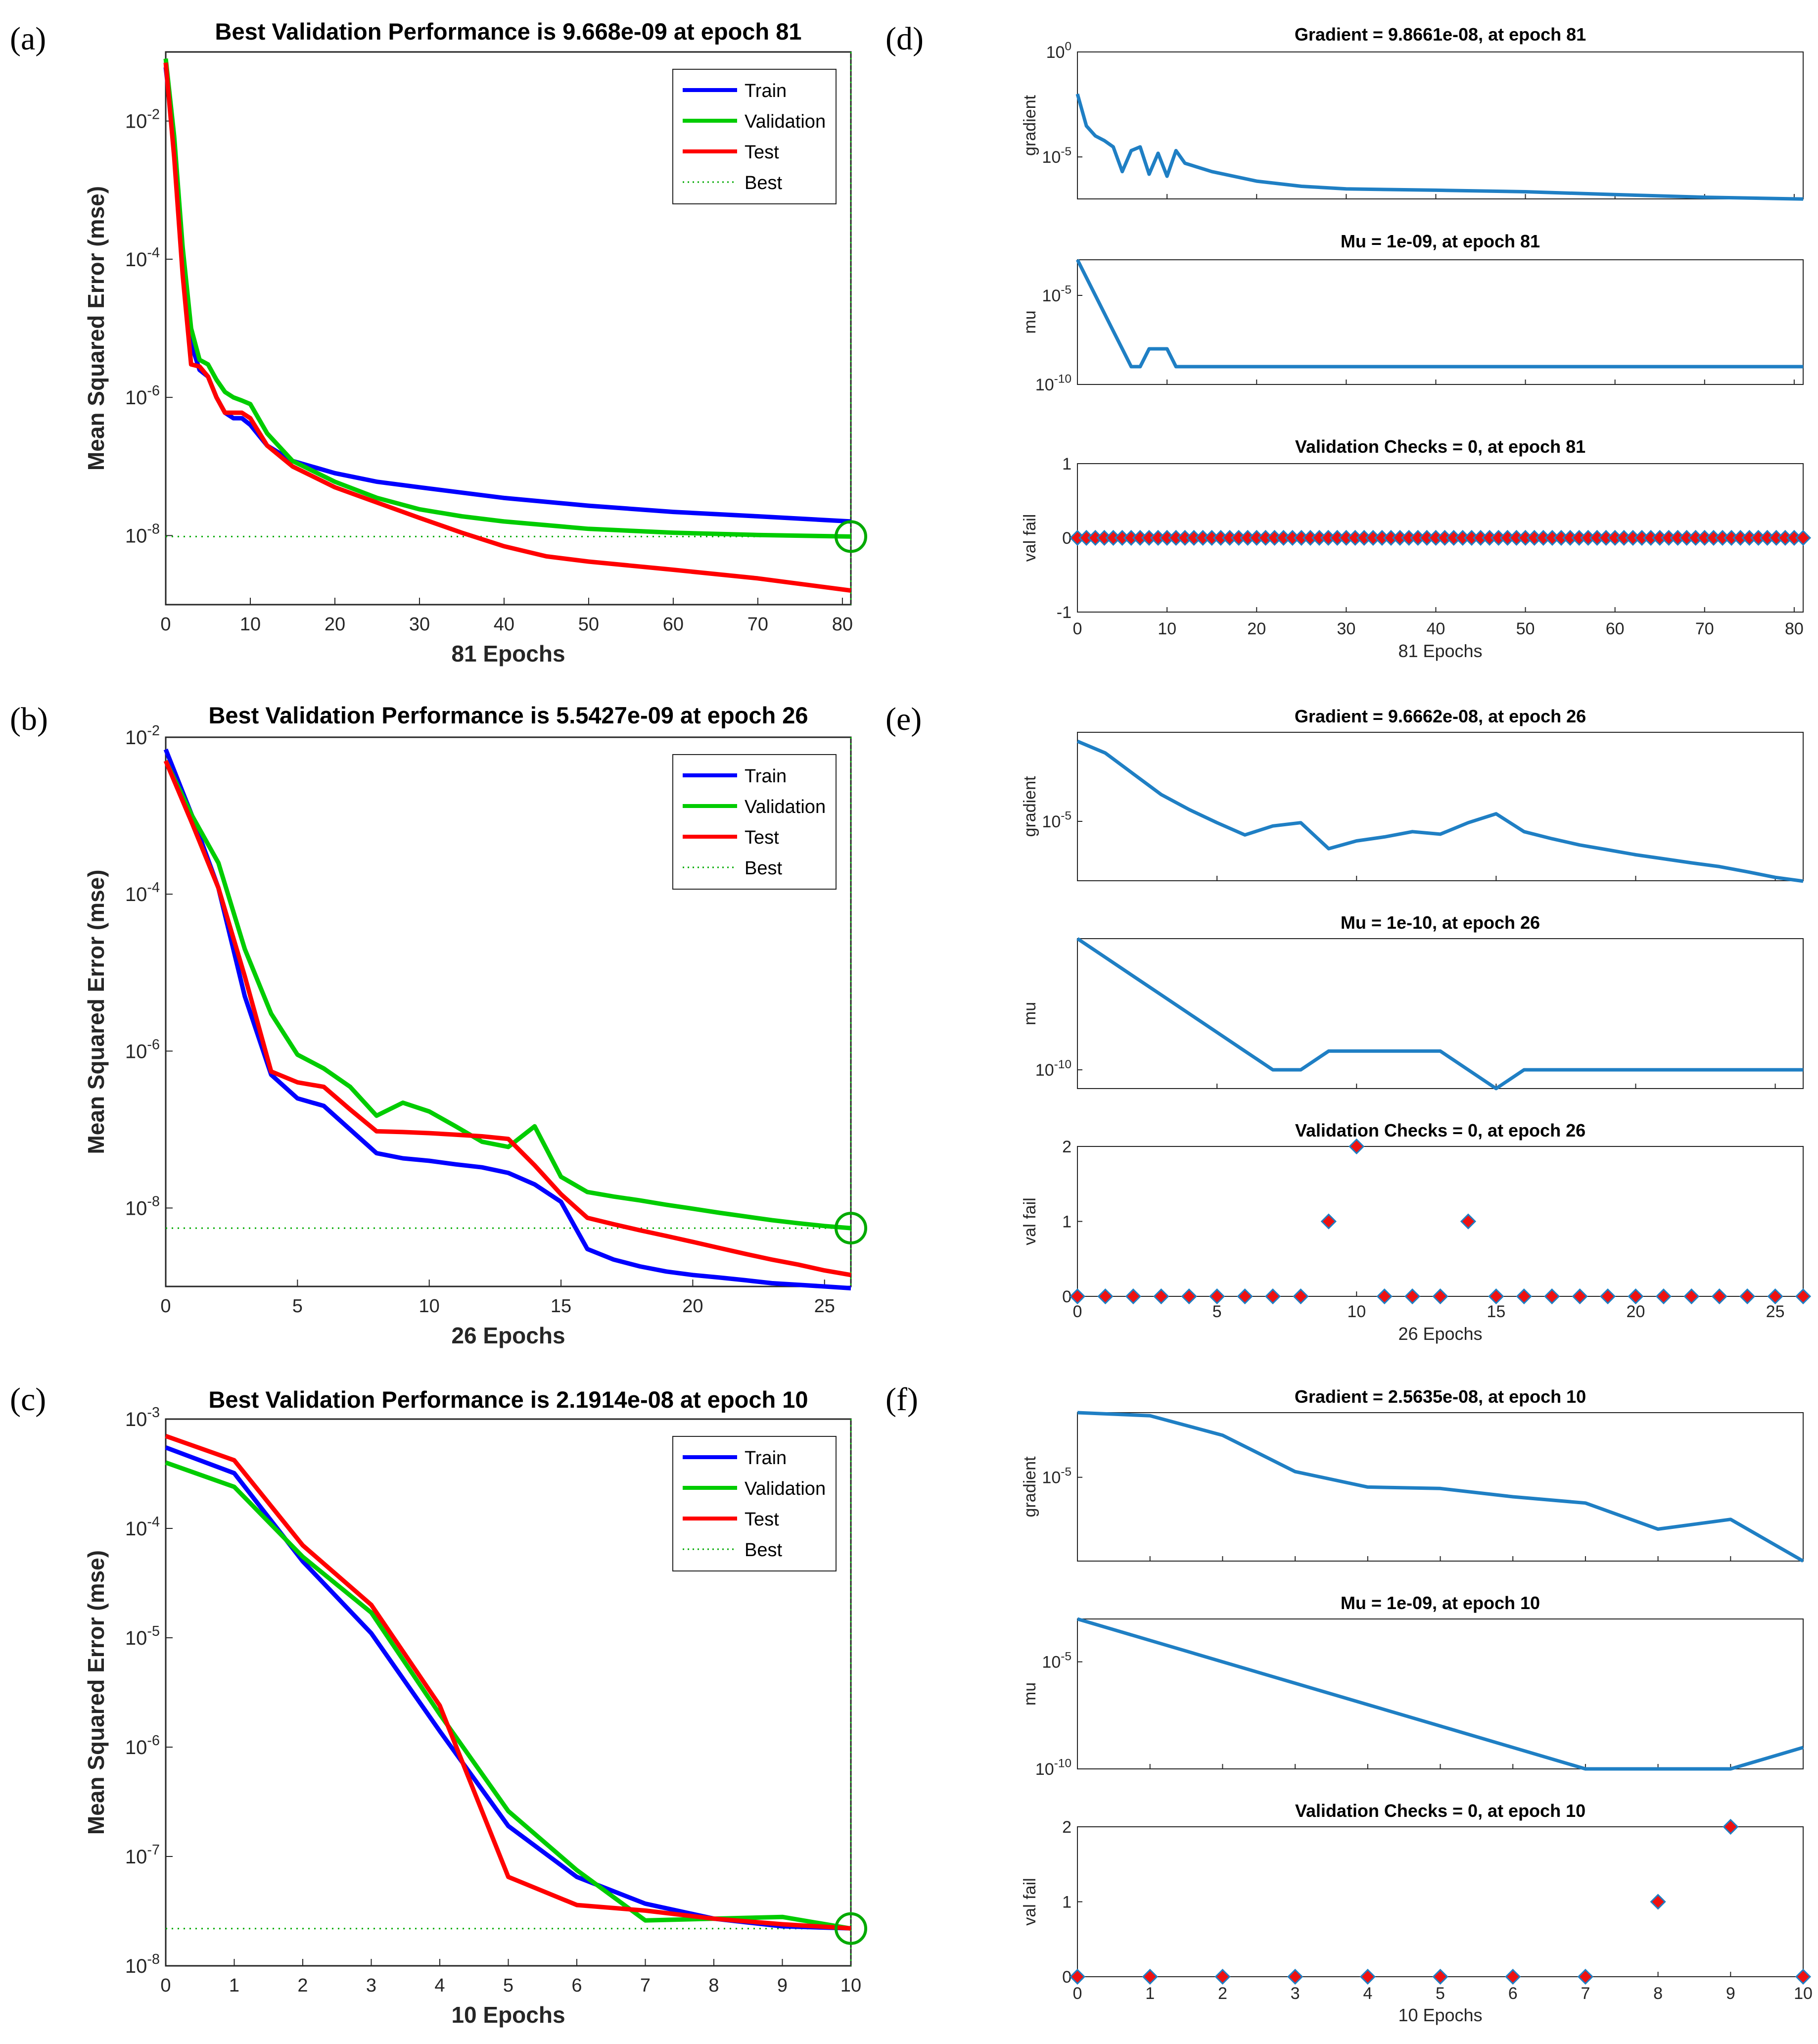  I want to click on x-tick-label: 15, so click(1496, 1311).